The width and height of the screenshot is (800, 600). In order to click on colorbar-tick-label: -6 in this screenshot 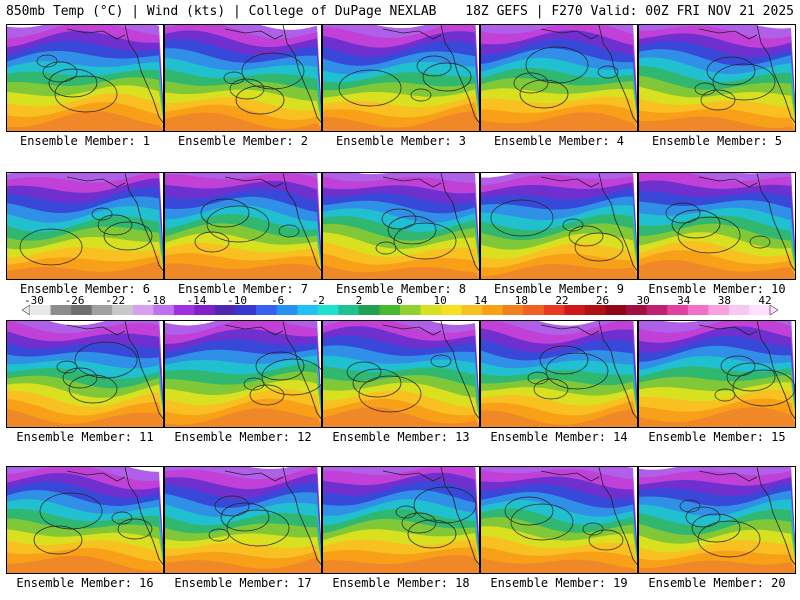, I will do `click(278, 300)`.